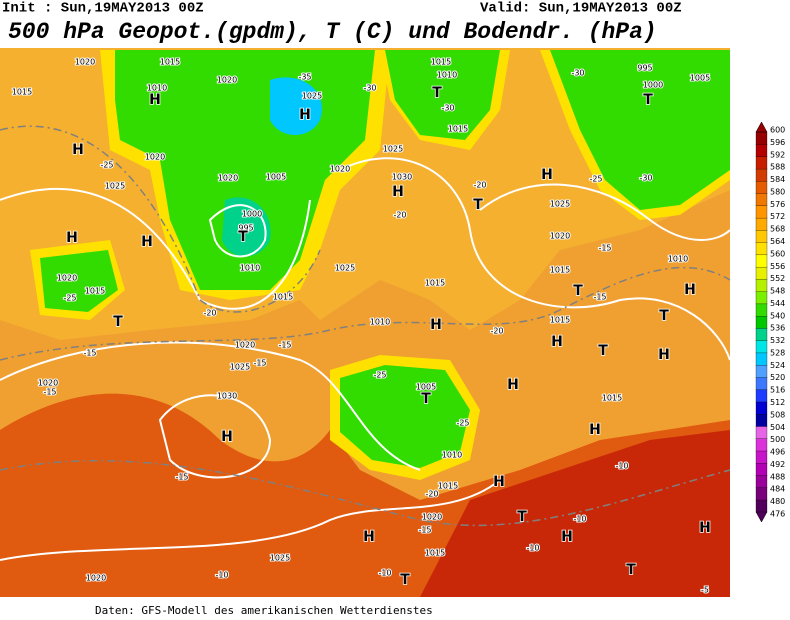 The height and width of the screenshot is (620, 790). I want to click on colorbar-label: 584, so click(777, 179).